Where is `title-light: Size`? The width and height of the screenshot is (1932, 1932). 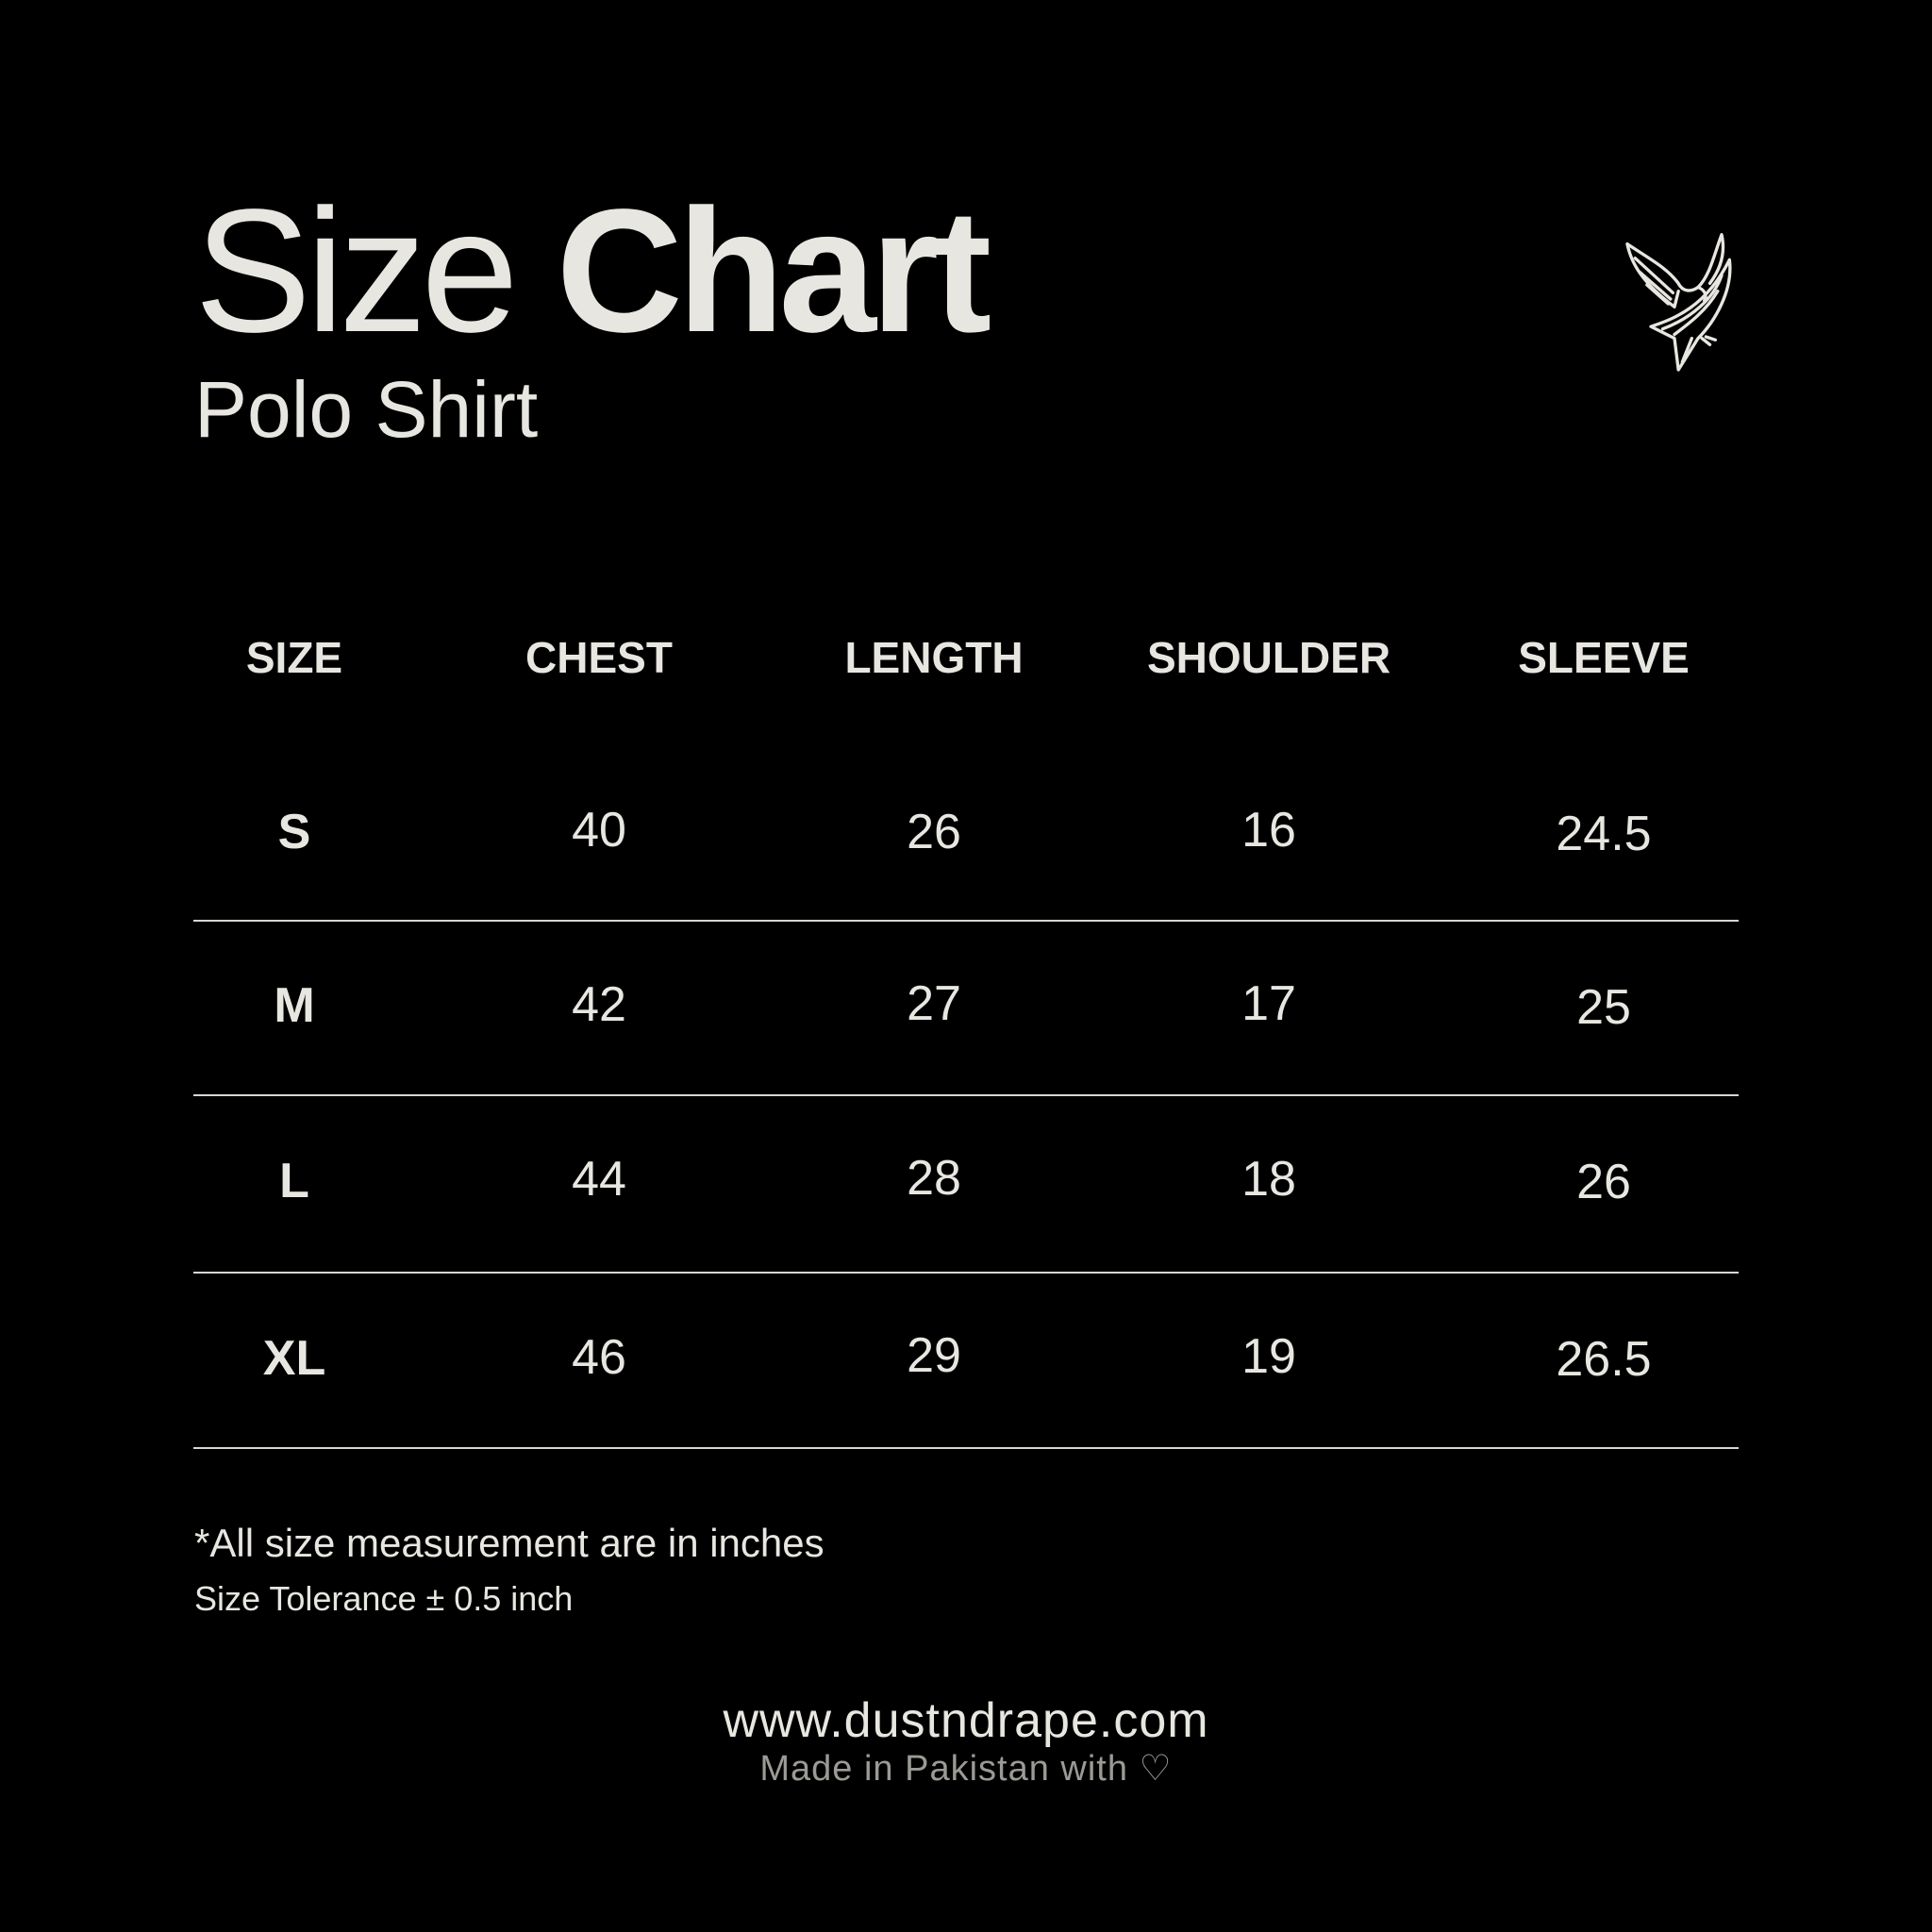 title-light: Size is located at coordinates (356, 271).